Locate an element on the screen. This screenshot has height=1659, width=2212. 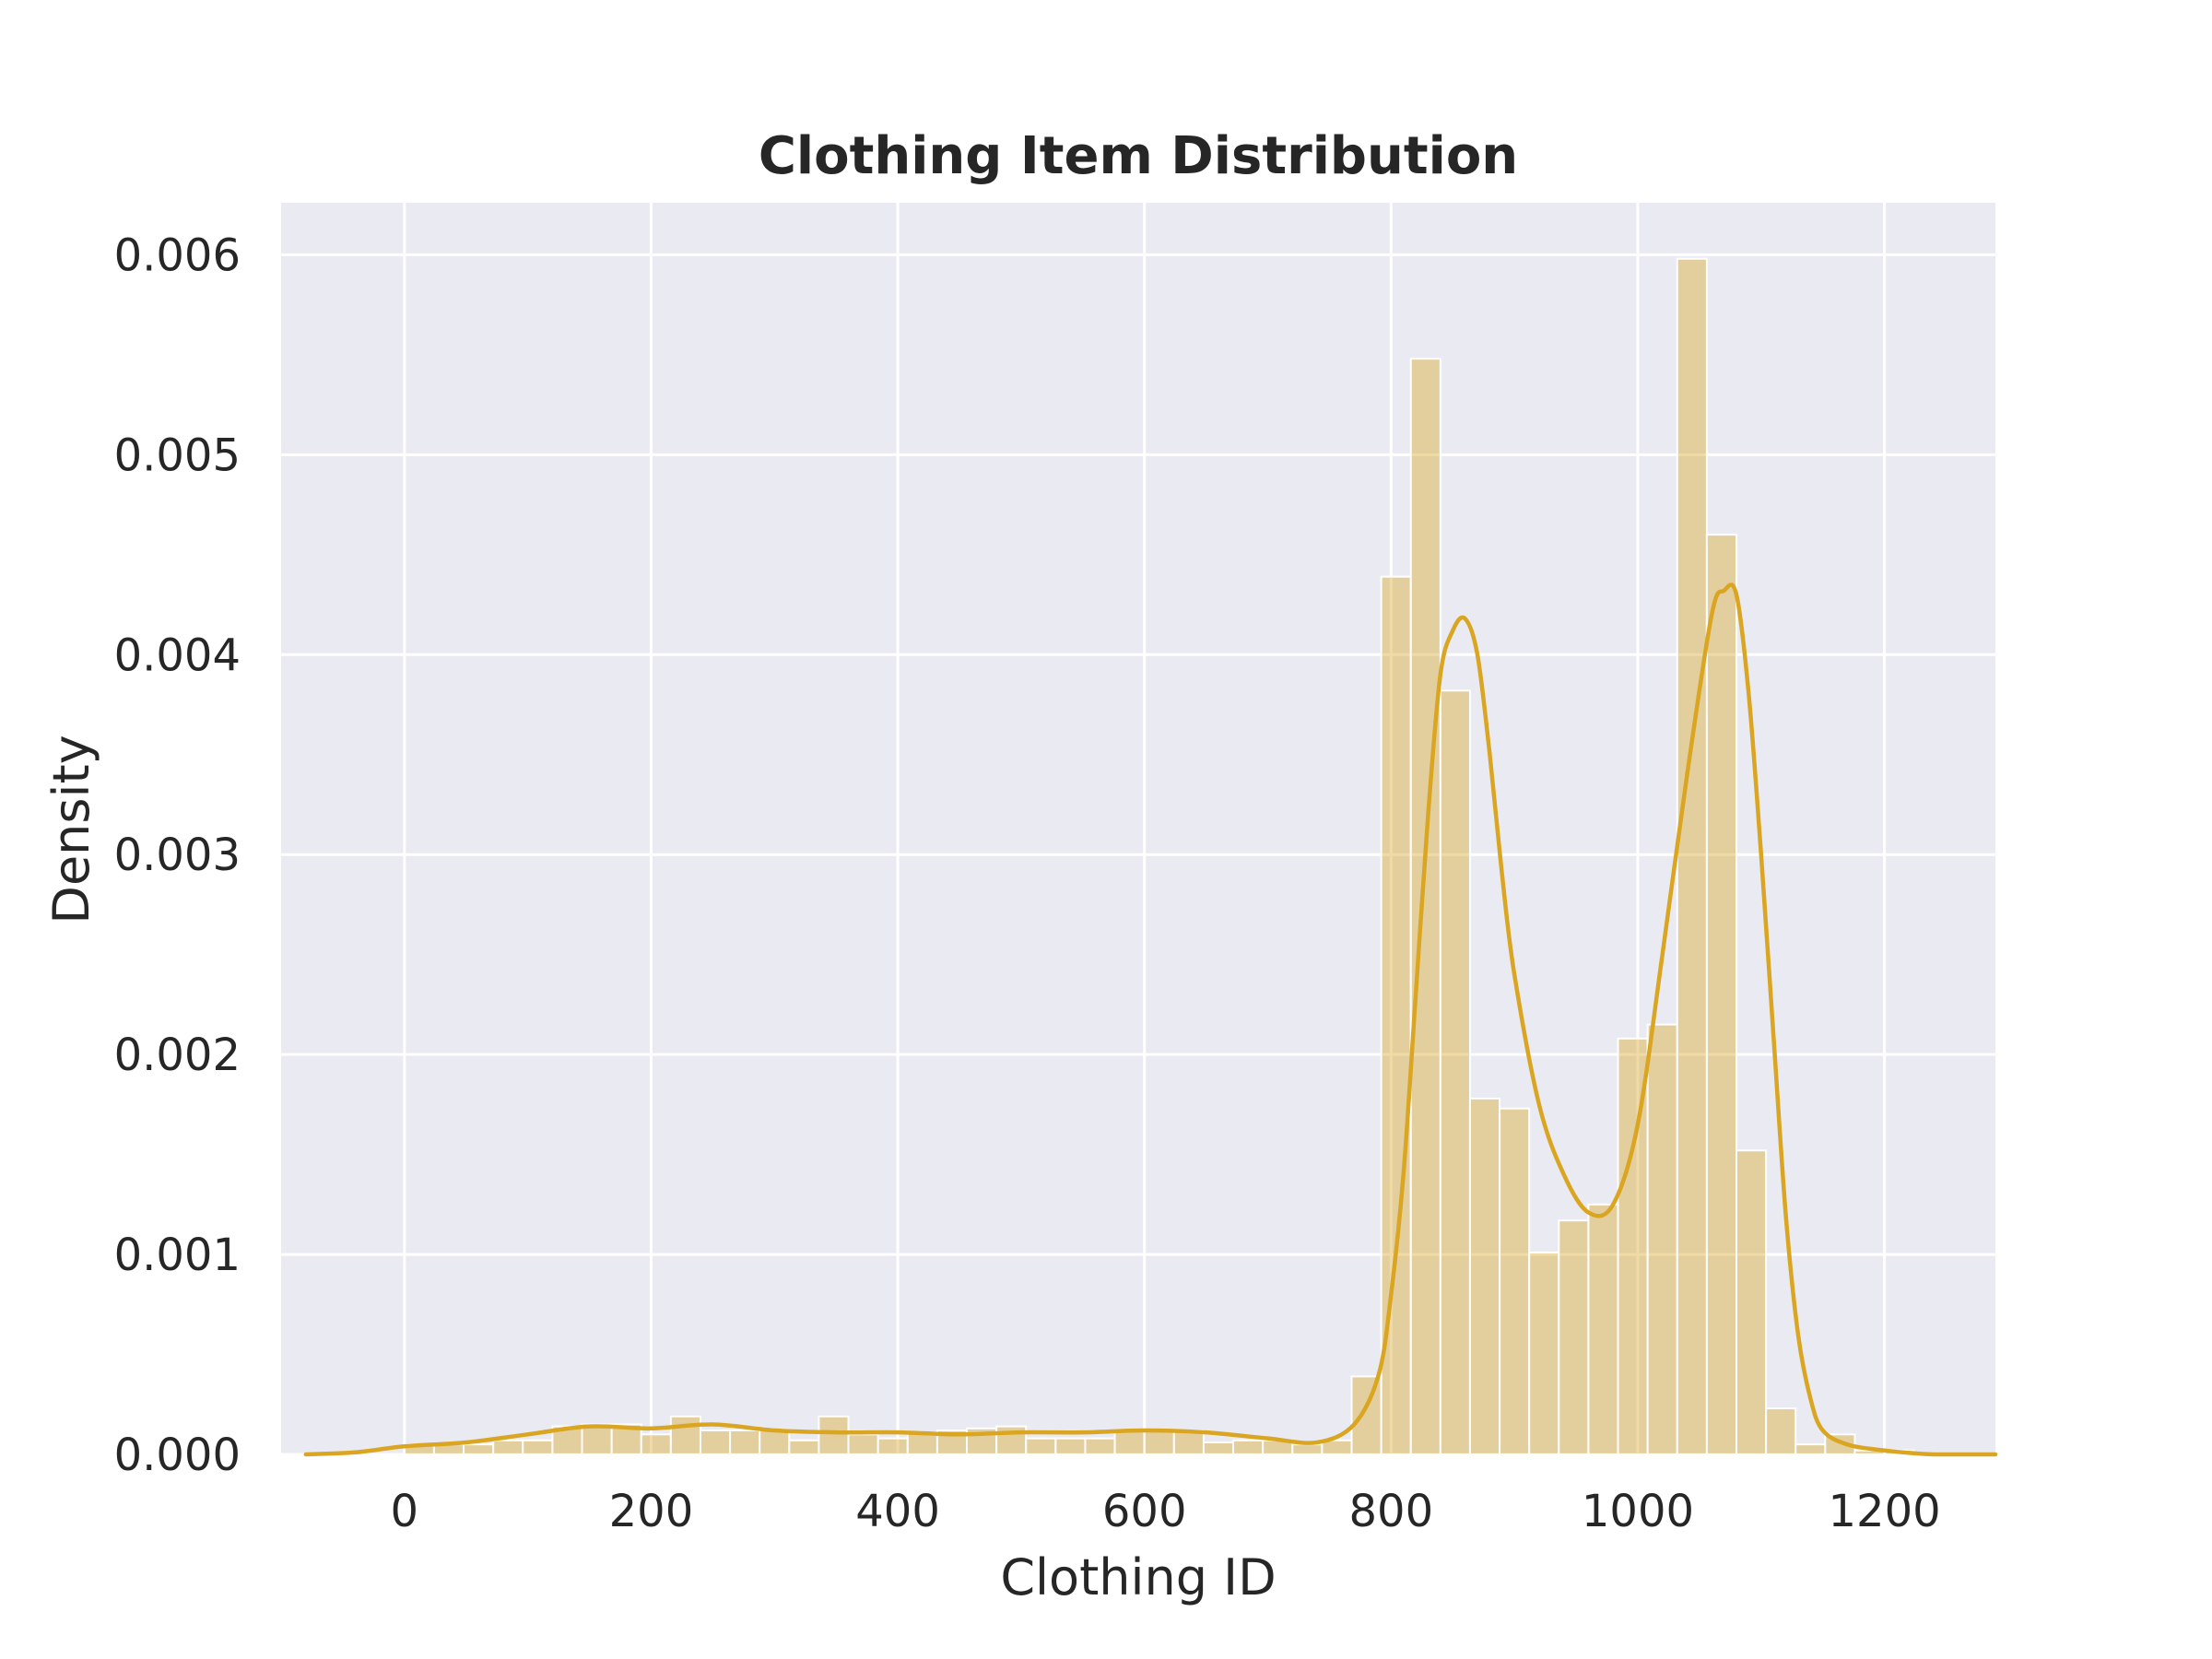
x-tick-label: 200 is located at coordinates (651, 1511).